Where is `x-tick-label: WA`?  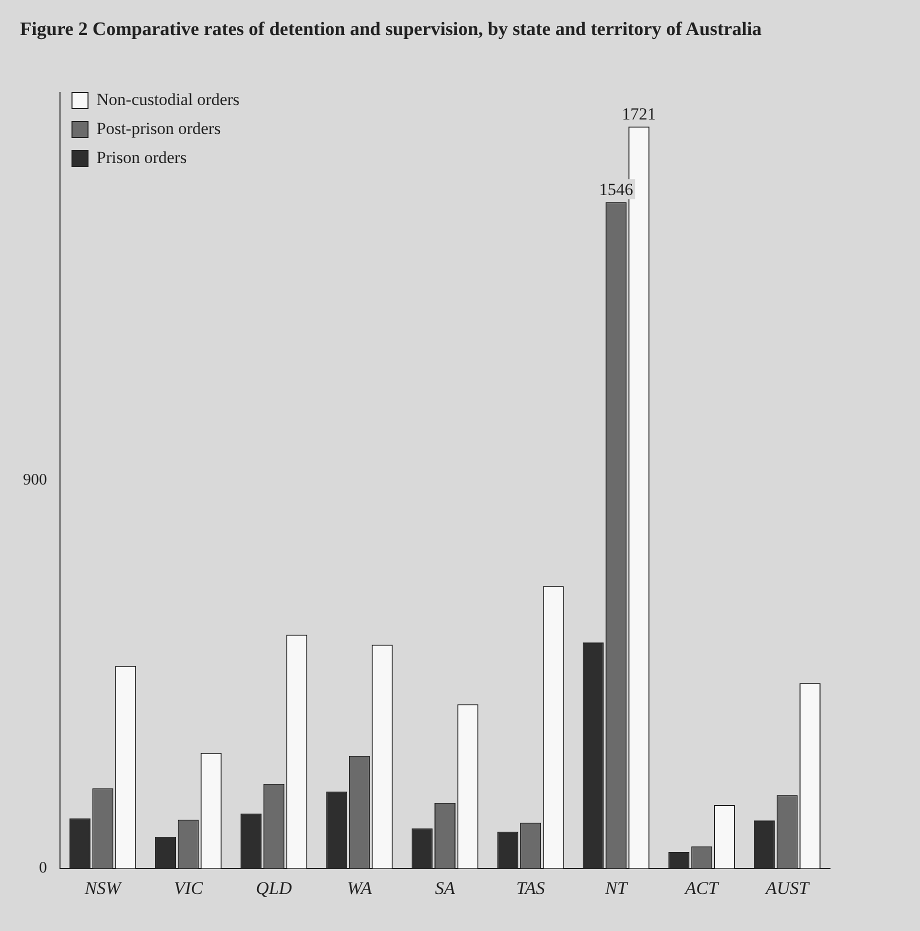 x-tick-label: WA is located at coordinates (360, 888).